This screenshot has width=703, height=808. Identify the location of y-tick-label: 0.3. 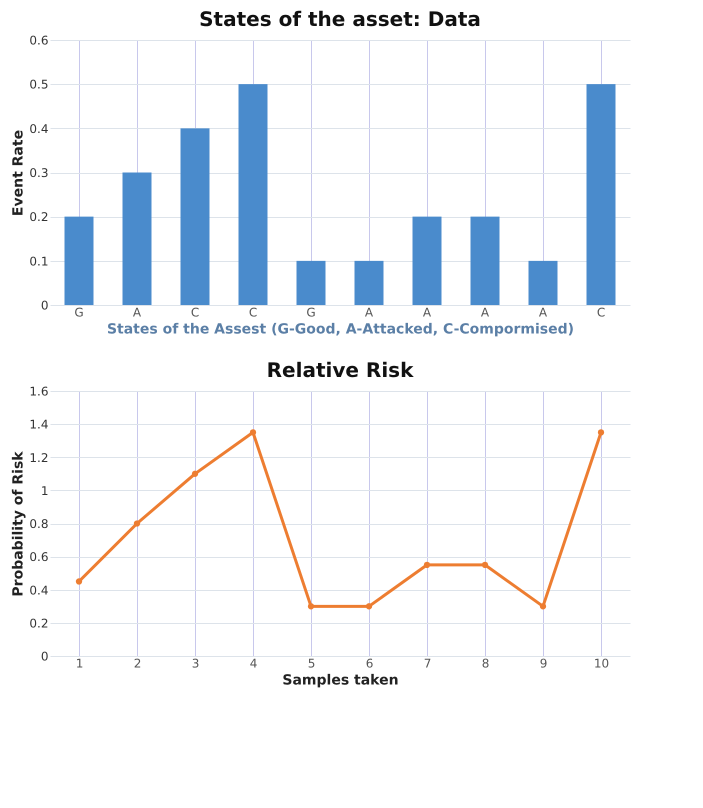
(38, 173).